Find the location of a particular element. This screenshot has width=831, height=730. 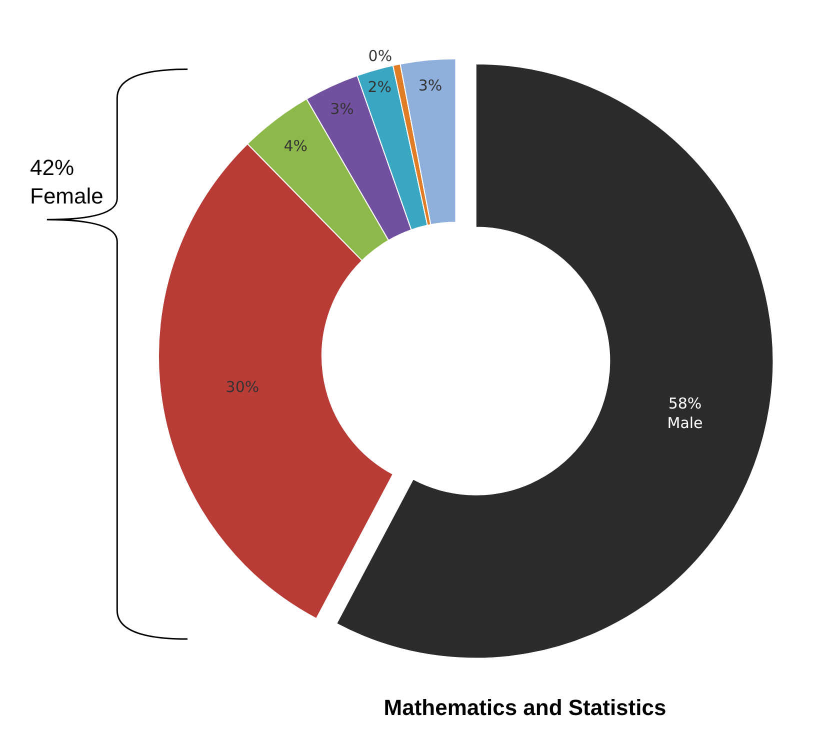

data-label: 0% is located at coordinates (380, 56).